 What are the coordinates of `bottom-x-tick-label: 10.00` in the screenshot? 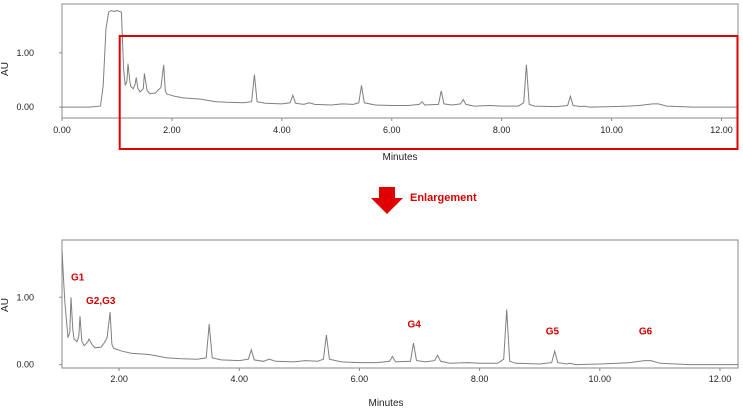 It's located at (600, 379).